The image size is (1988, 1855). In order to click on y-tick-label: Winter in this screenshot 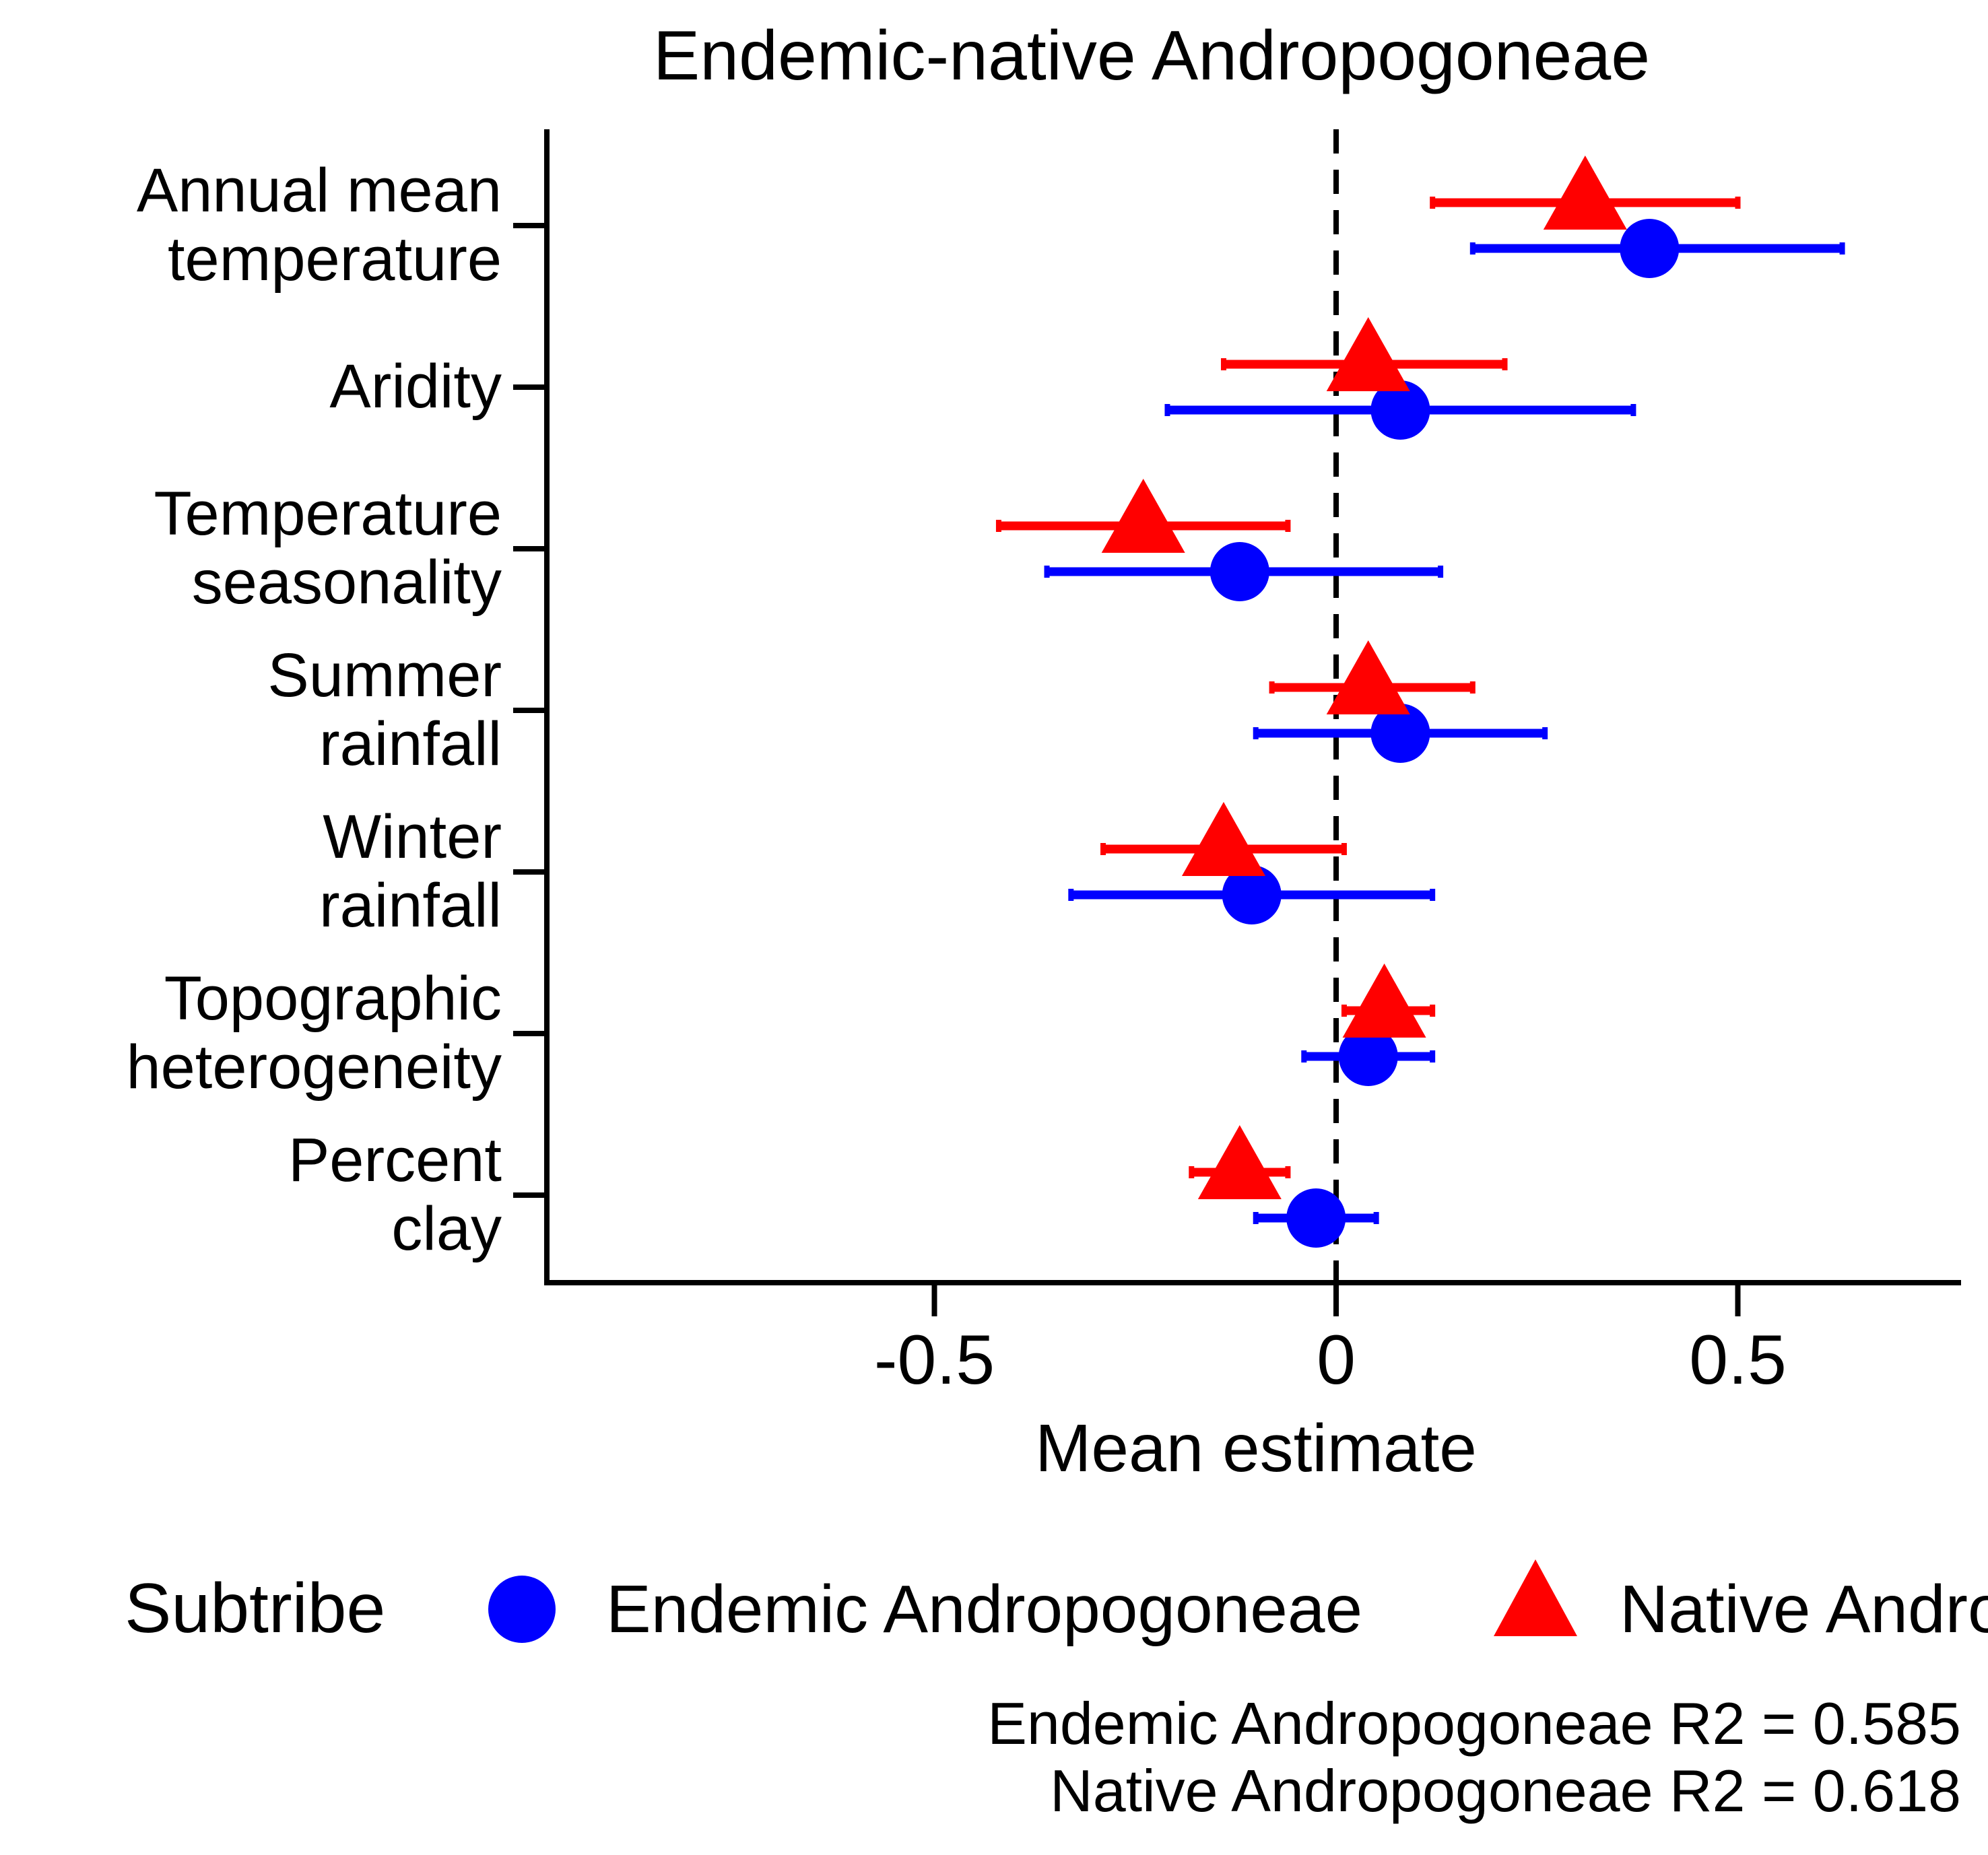, I will do `click(413, 837)`.